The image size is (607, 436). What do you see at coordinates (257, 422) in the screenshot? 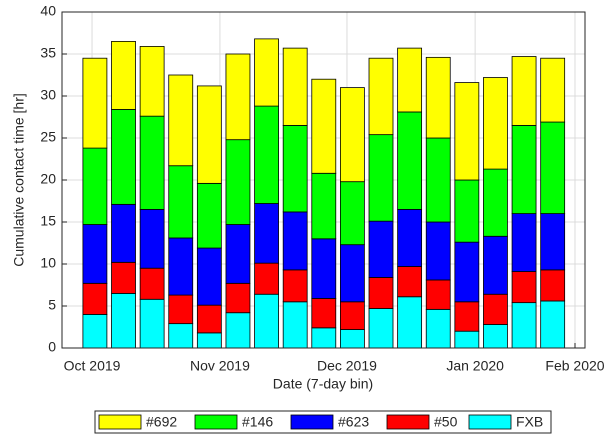
I see `legend-label: #146` at bounding box center [257, 422].